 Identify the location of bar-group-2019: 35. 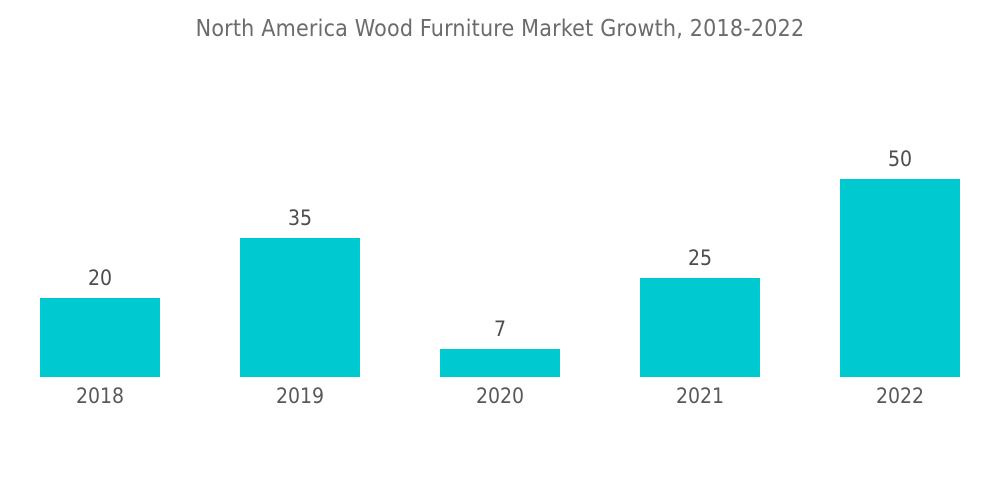
(300, 292).